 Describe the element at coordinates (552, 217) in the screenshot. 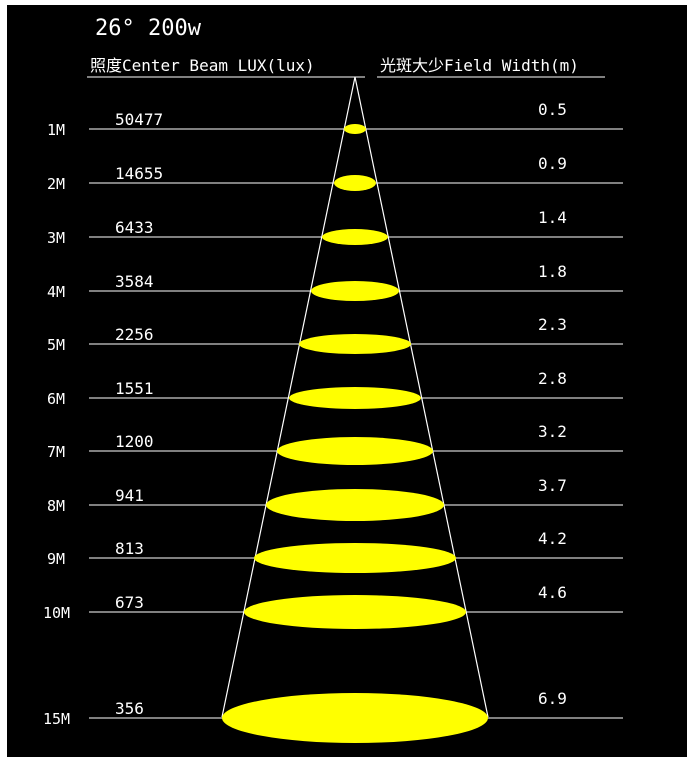

I see `field-width-value: 1.4` at that location.